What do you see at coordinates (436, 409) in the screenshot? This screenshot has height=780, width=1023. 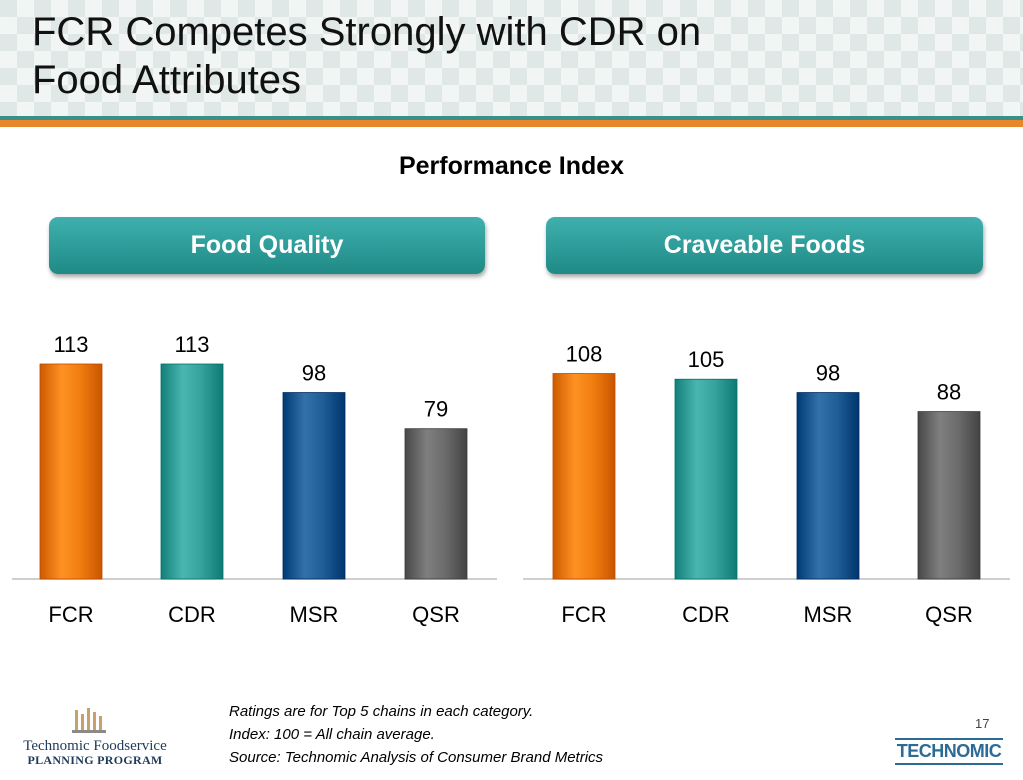 I see `data-label: 79` at bounding box center [436, 409].